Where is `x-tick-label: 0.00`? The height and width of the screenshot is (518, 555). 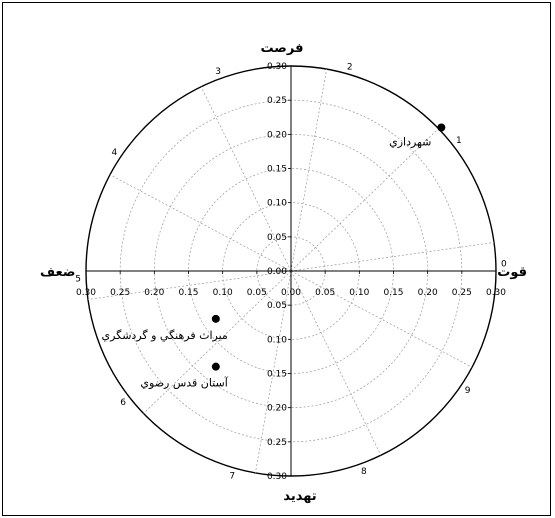
x-tick-label: 0.00 is located at coordinates (291, 293).